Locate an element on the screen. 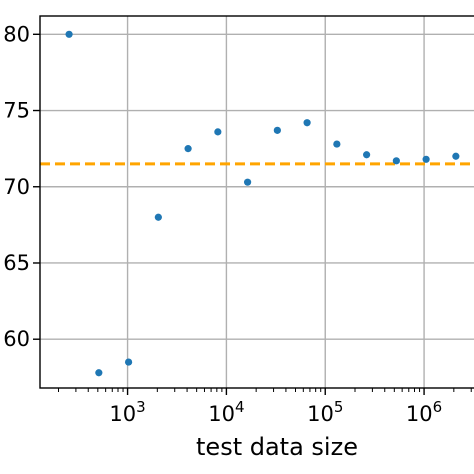 The image size is (474, 474). y-tick-label: 65 is located at coordinates (16, 263).